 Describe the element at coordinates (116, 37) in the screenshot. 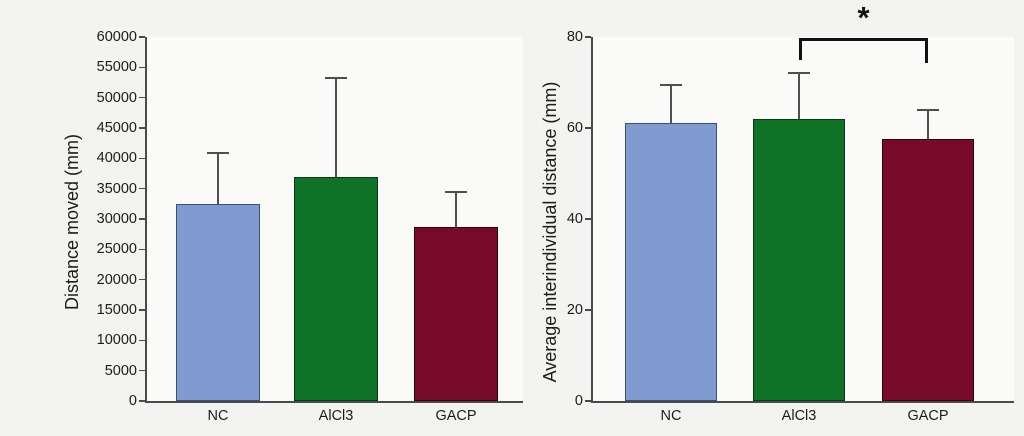

I see `y-tick-label: 60000` at that location.